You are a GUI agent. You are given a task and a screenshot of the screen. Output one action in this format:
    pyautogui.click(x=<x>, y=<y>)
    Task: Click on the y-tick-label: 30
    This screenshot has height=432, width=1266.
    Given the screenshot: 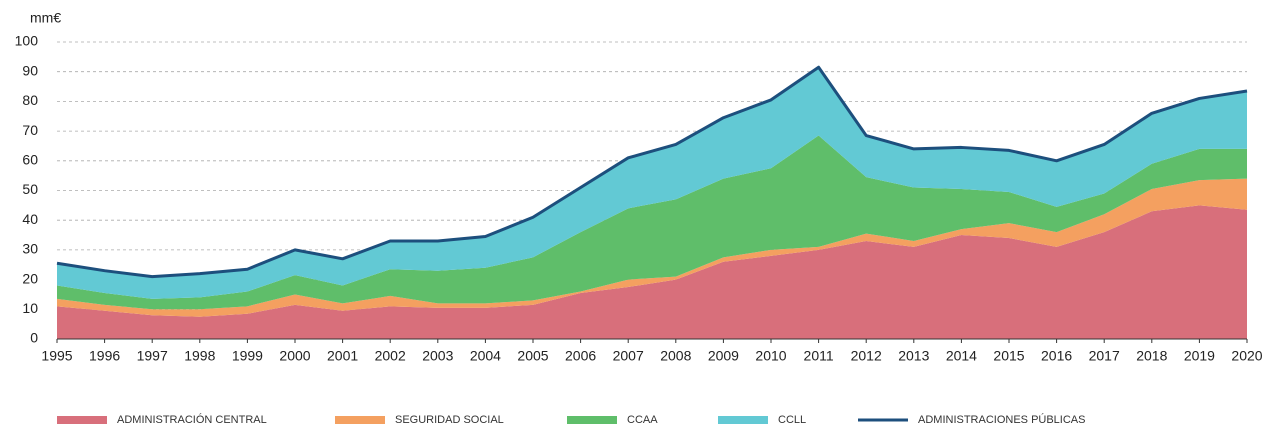 What is the action you would take?
    pyautogui.click(x=30, y=249)
    